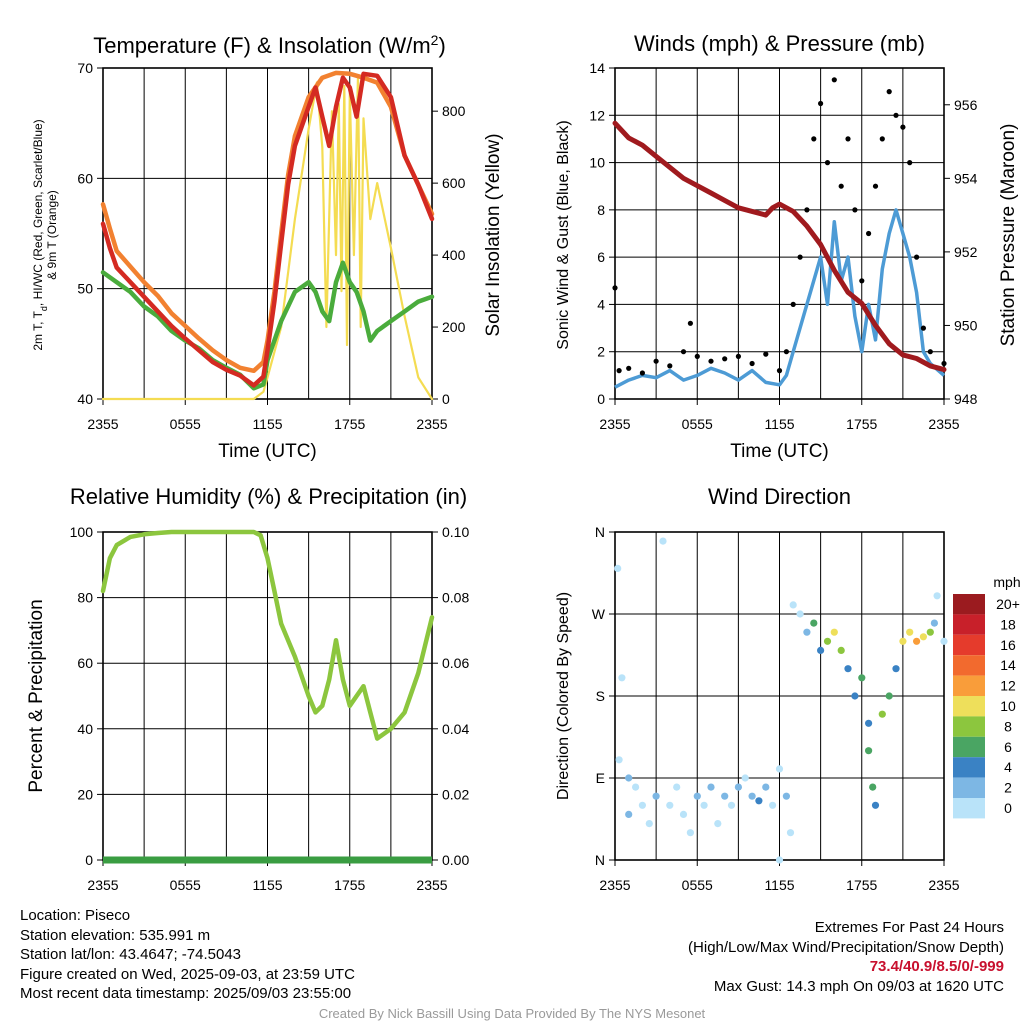 This screenshot has width=1024, height=1024. What do you see at coordinates (966, 178) in the screenshot?
I see `wind-y2tick-label: 954` at bounding box center [966, 178].